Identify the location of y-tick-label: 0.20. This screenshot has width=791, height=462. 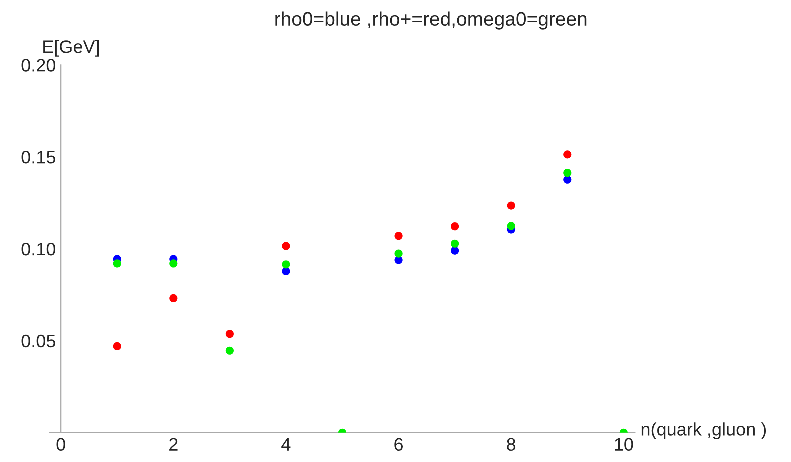
(39, 65).